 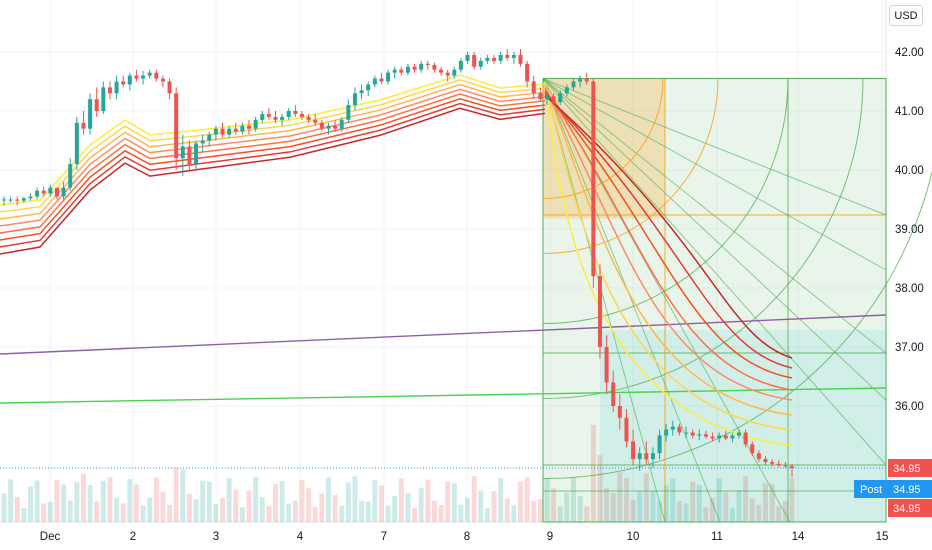 What do you see at coordinates (909, 112) in the screenshot?
I see `price-tick-label: 41.00` at bounding box center [909, 112].